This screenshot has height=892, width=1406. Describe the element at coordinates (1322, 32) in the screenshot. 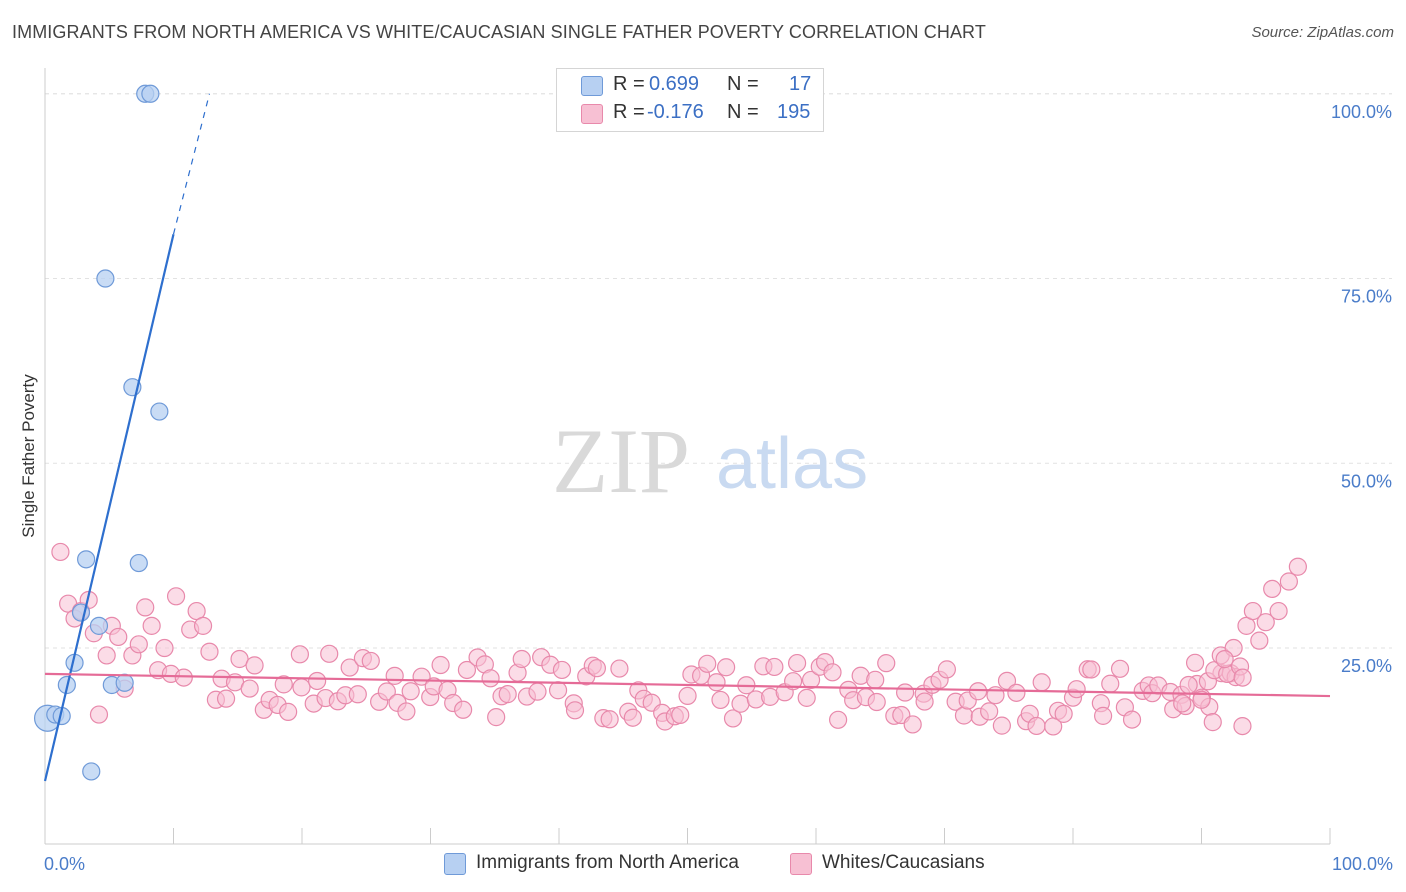

I see `source-label: Source: ZipAtlas.com` at that location.